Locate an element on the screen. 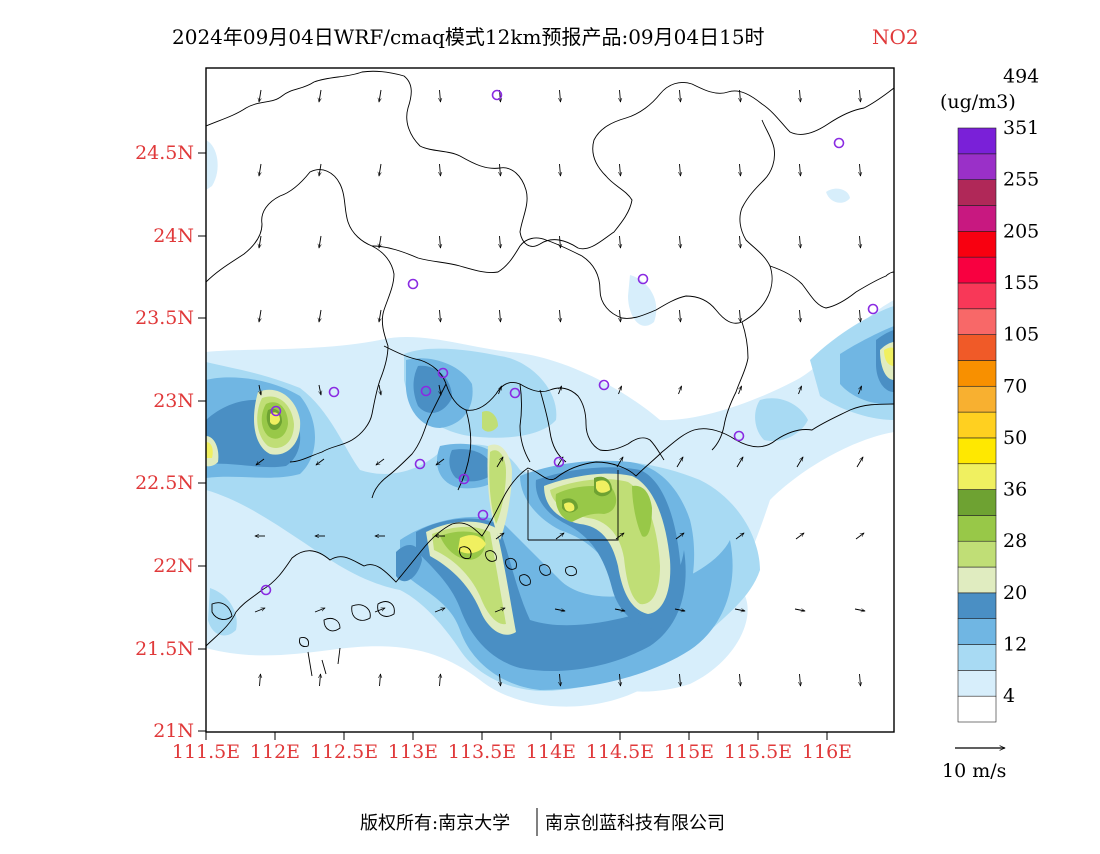  lat-tick-label: 23.5N is located at coordinates (164, 318).